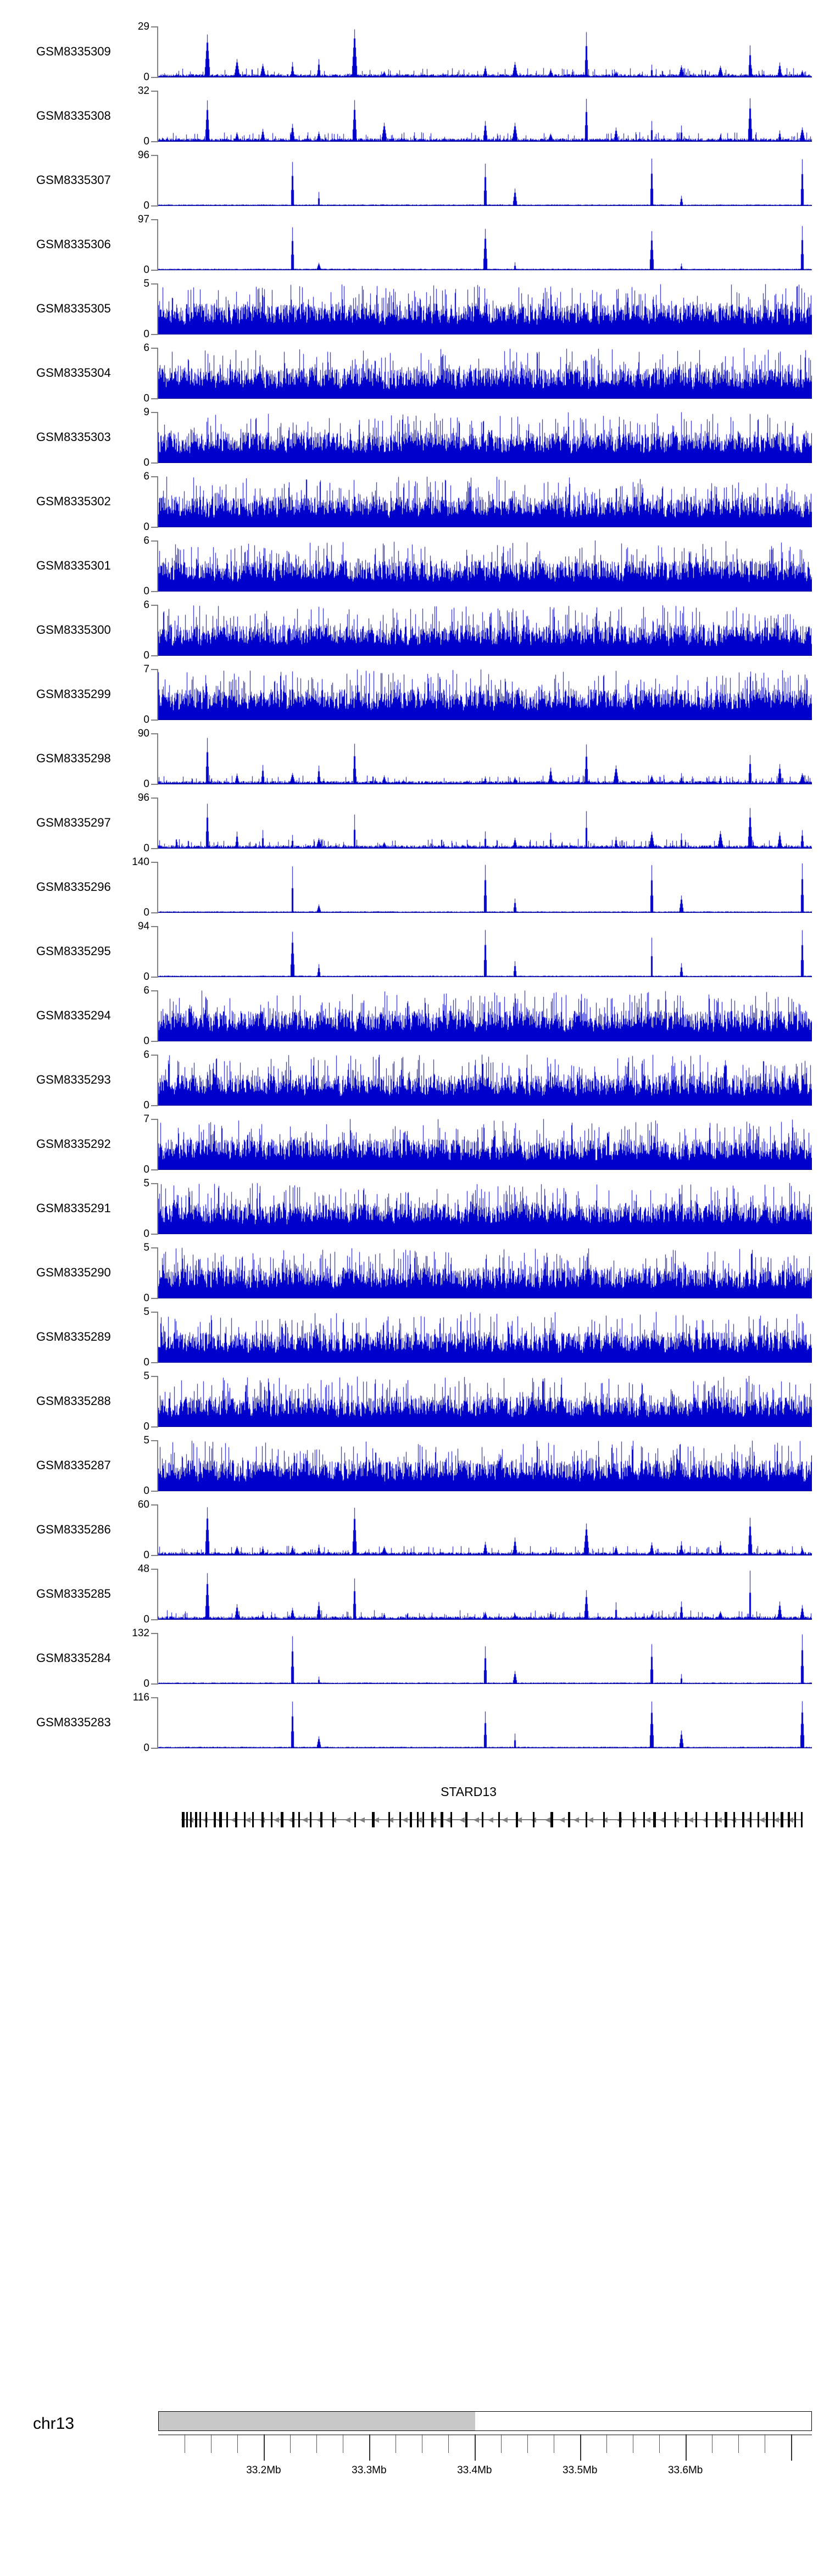 This screenshot has width=824, height=2576. I want to click on ideogram-box, so click(485, 2421).